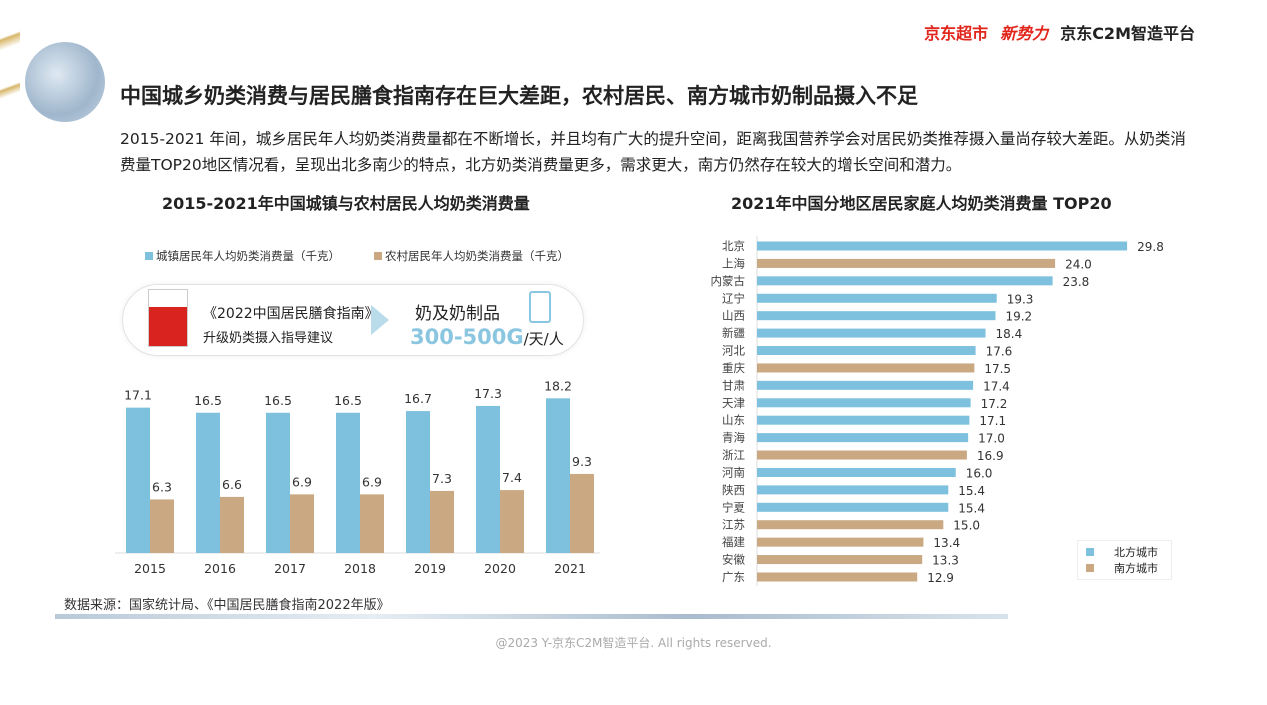 The image size is (1267, 705). What do you see at coordinates (990, 456) in the screenshot?
I see `bar-label: 16.9` at bounding box center [990, 456].